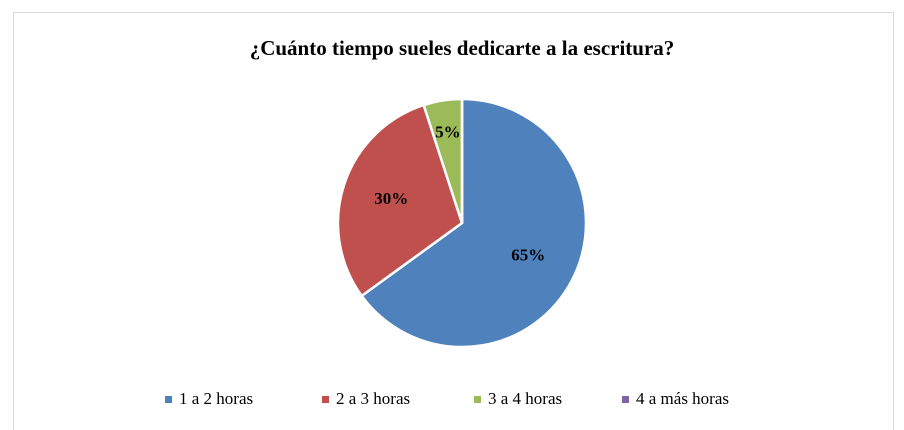 Image resolution: width=904 pixels, height=430 pixels. I want to click on legend-label: 2 a 3 horas, so click(373, 398).